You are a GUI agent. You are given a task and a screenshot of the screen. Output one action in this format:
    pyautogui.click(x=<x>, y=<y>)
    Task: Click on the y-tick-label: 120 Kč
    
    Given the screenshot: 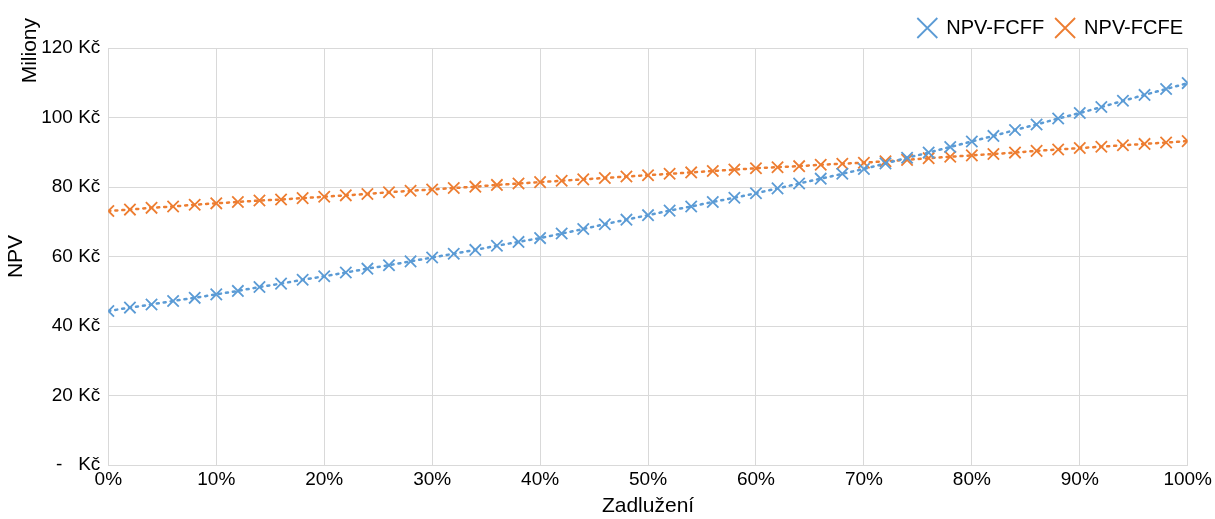 What is the action you would take?
    pyautogui.click(x=71, y=47)
    